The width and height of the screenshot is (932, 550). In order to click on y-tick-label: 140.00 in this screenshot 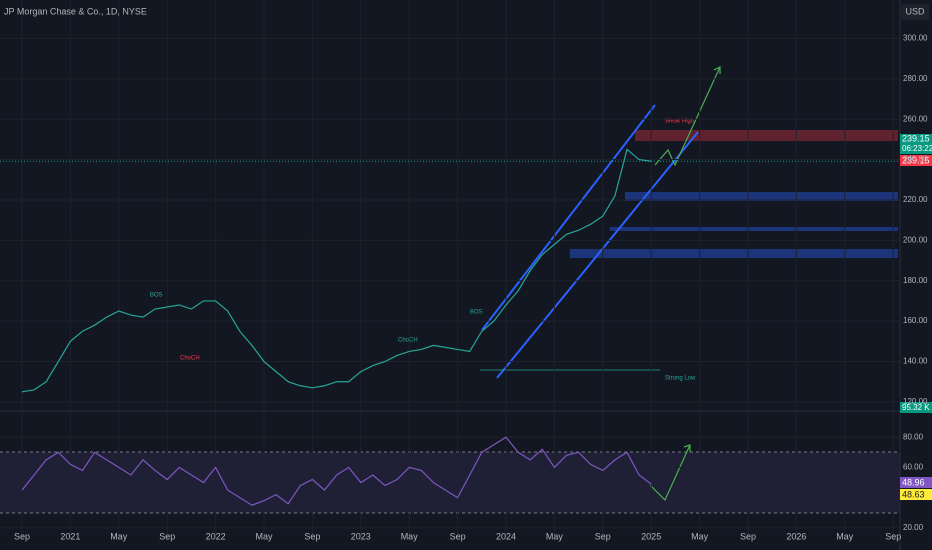, I will do `click(915, 361)`.